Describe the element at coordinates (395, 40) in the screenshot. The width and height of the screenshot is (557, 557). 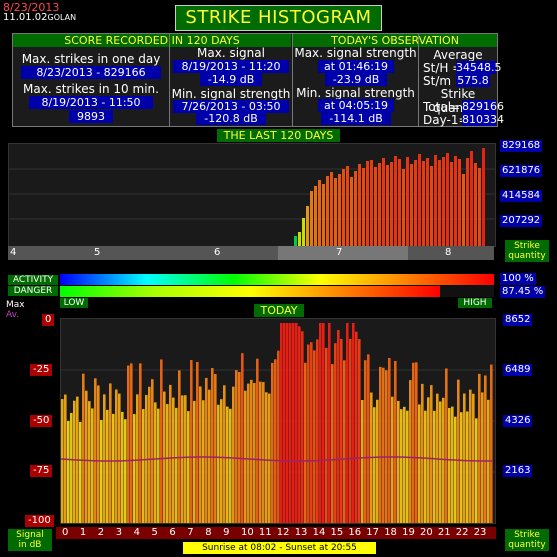
I see `today-panel-title: TODAY'S OBSERVATION` at that location.